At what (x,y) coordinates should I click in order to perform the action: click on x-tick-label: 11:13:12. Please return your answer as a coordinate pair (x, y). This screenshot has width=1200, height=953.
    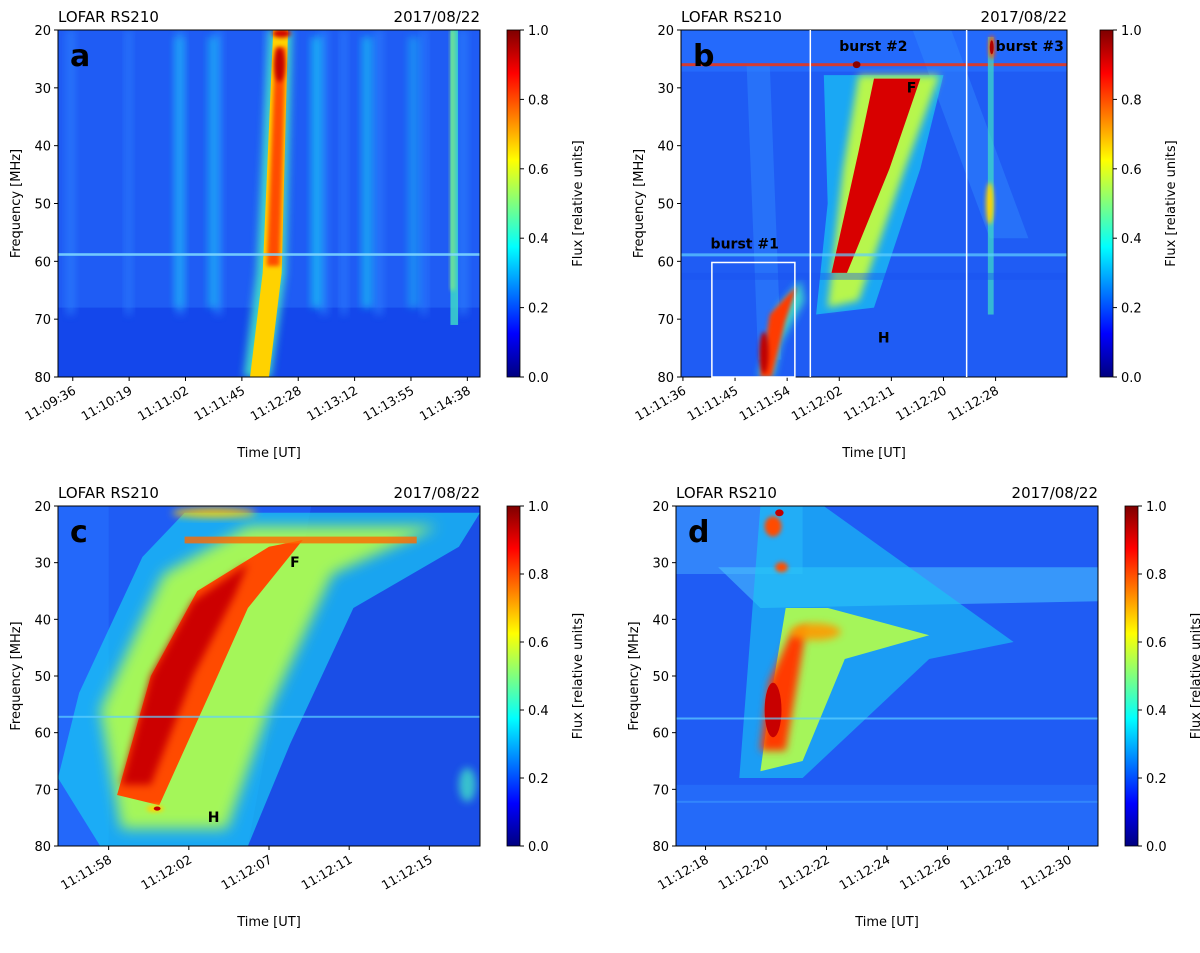
    Looking at the image, I should click on (332, 403).